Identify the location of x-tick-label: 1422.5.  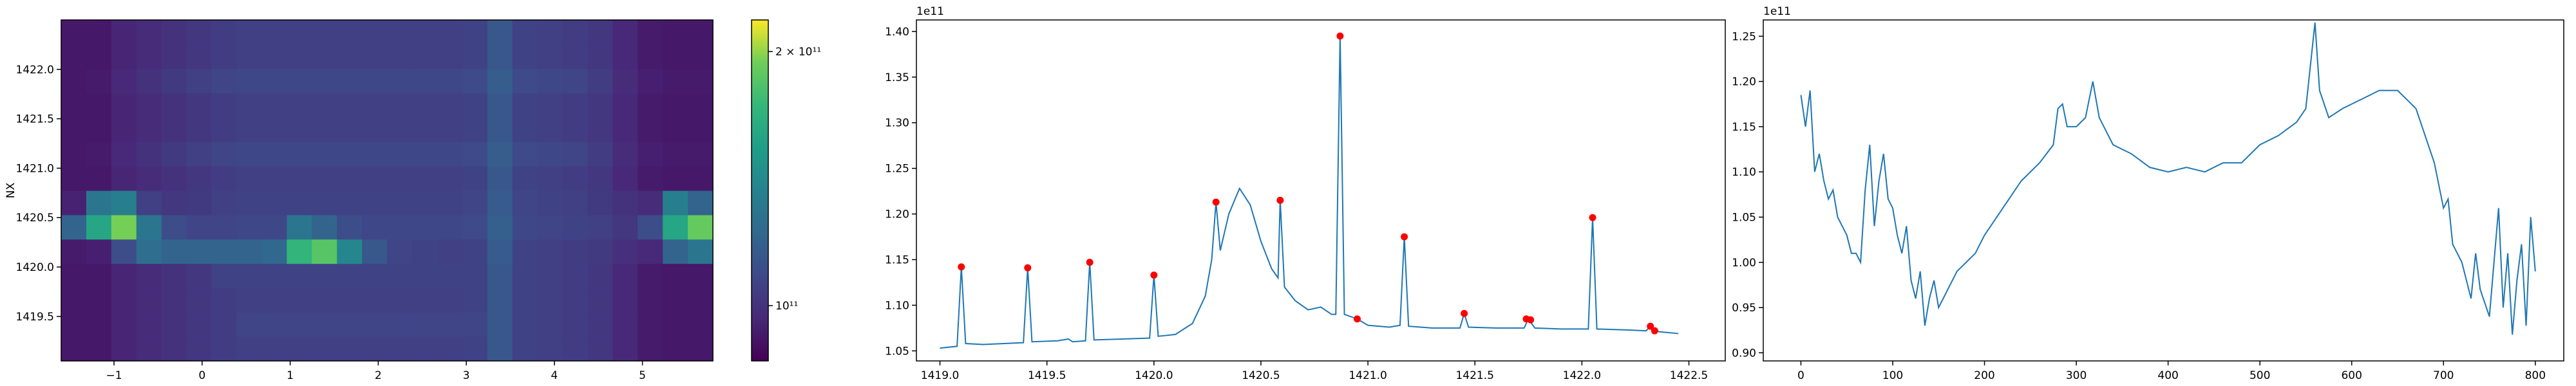
(1689, 375).